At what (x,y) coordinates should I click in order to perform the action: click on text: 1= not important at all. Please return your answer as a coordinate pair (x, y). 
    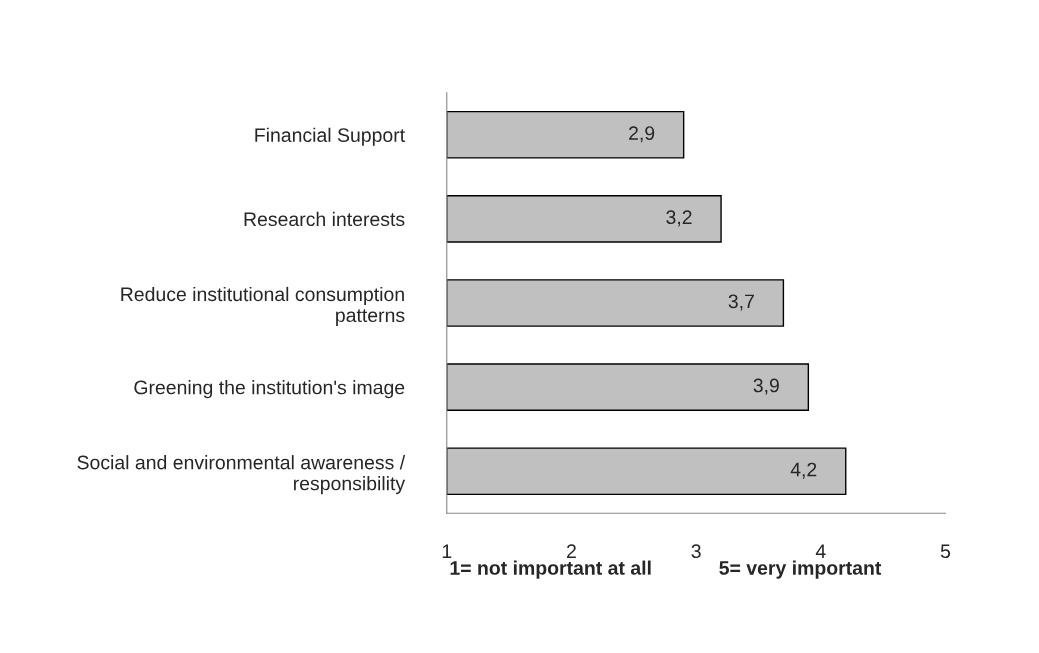
    Looking at the image, I should click on (550, 569).